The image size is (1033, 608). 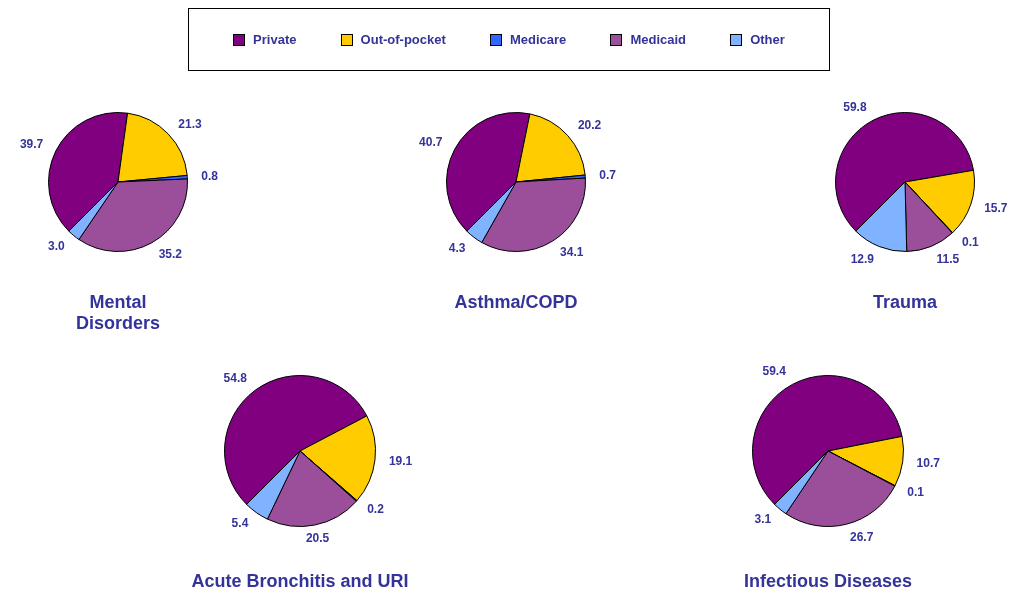 I want to click on data-label: 12.9, so click(x=862, y=258).